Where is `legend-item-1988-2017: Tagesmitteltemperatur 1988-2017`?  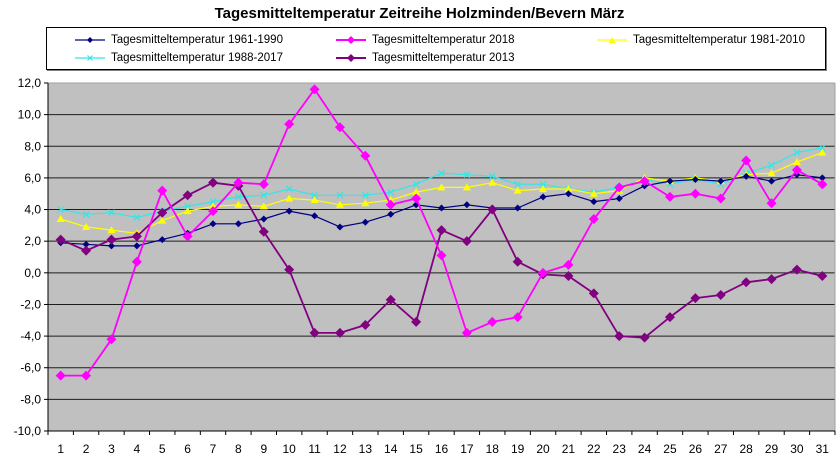 legend-item-1988-2017: Tagesmitteltemperatur 1988-2017 is located at coordinates (179, 58).